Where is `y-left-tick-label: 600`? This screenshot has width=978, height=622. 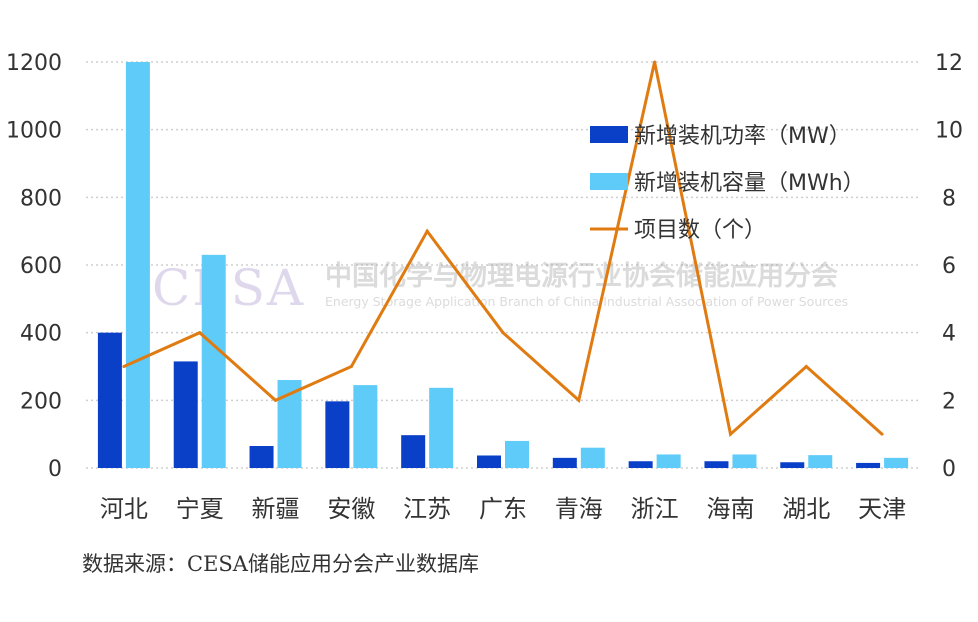
y-left-tick-label: 600 is located at coordinates (41, 266).